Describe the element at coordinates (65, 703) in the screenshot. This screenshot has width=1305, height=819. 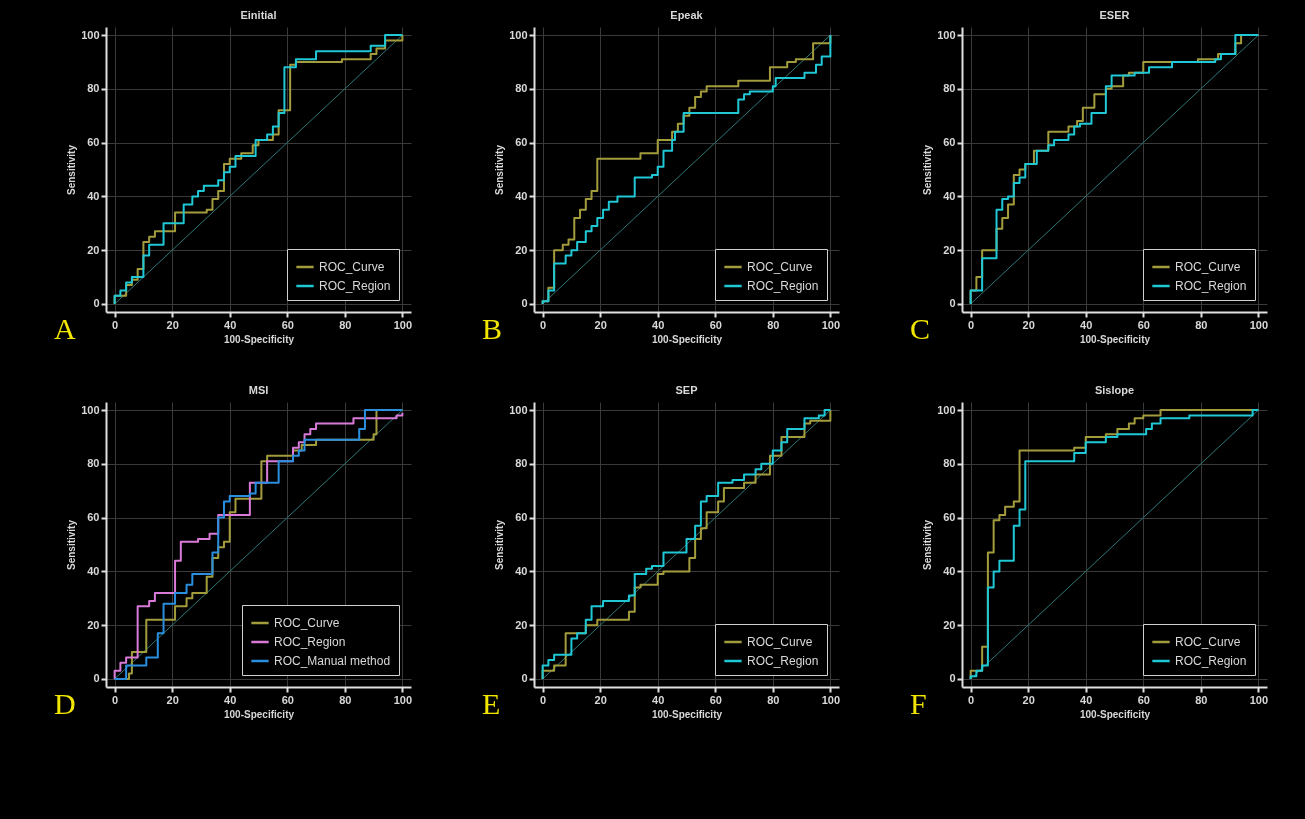
I see `text: D` at that location.